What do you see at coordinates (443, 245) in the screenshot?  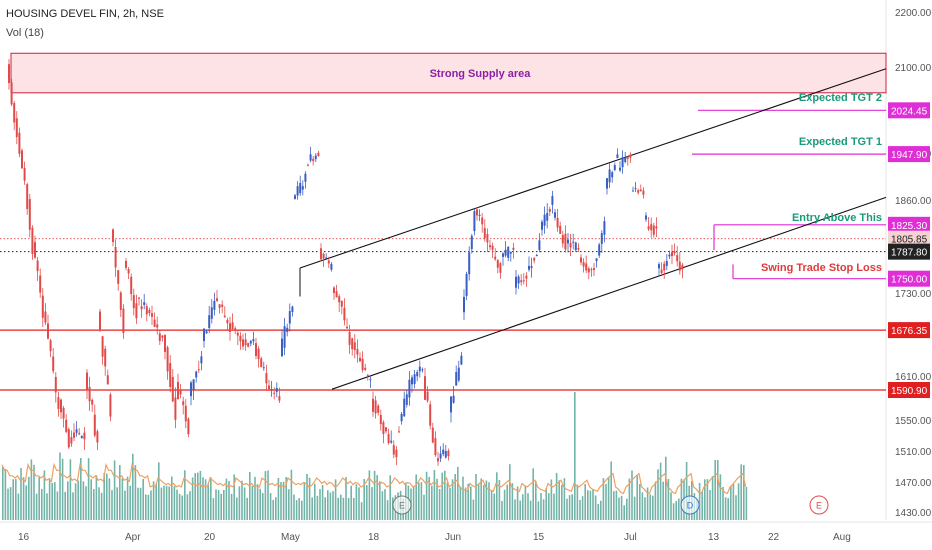 I see `current-price-lines` at bounding box center [443, 245].